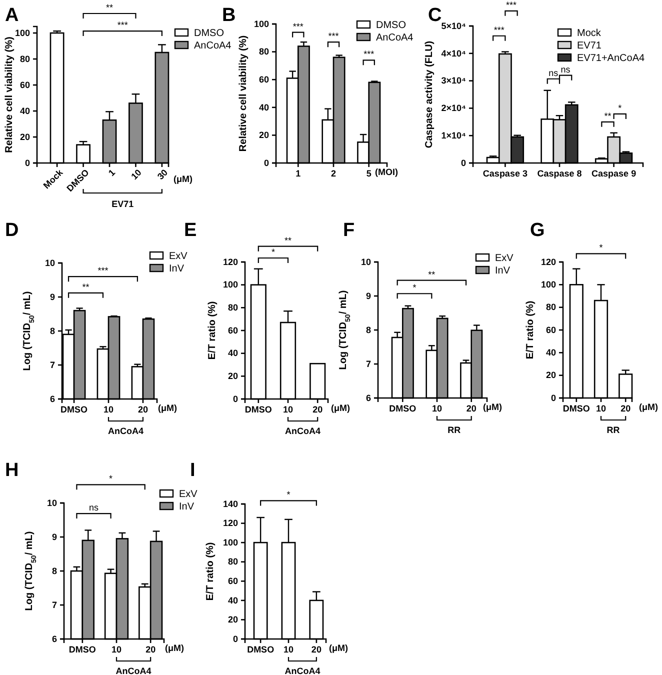 The image size is (662, 675). Describe the element at coordinates (54, 571) in the screenshot. I see `y-tick-label: 8` at that location.